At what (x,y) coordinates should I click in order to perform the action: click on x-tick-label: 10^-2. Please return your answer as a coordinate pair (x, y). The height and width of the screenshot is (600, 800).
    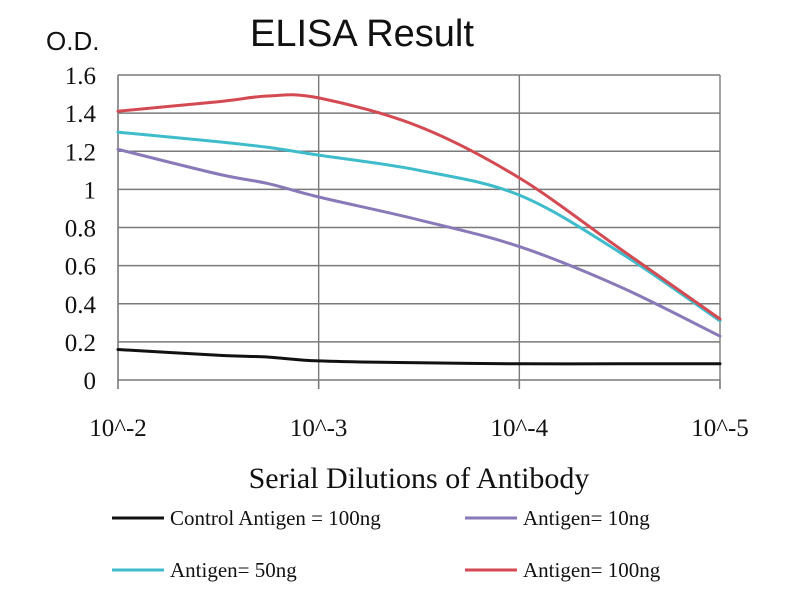
    Looking at the image, I should click on (118, 428).